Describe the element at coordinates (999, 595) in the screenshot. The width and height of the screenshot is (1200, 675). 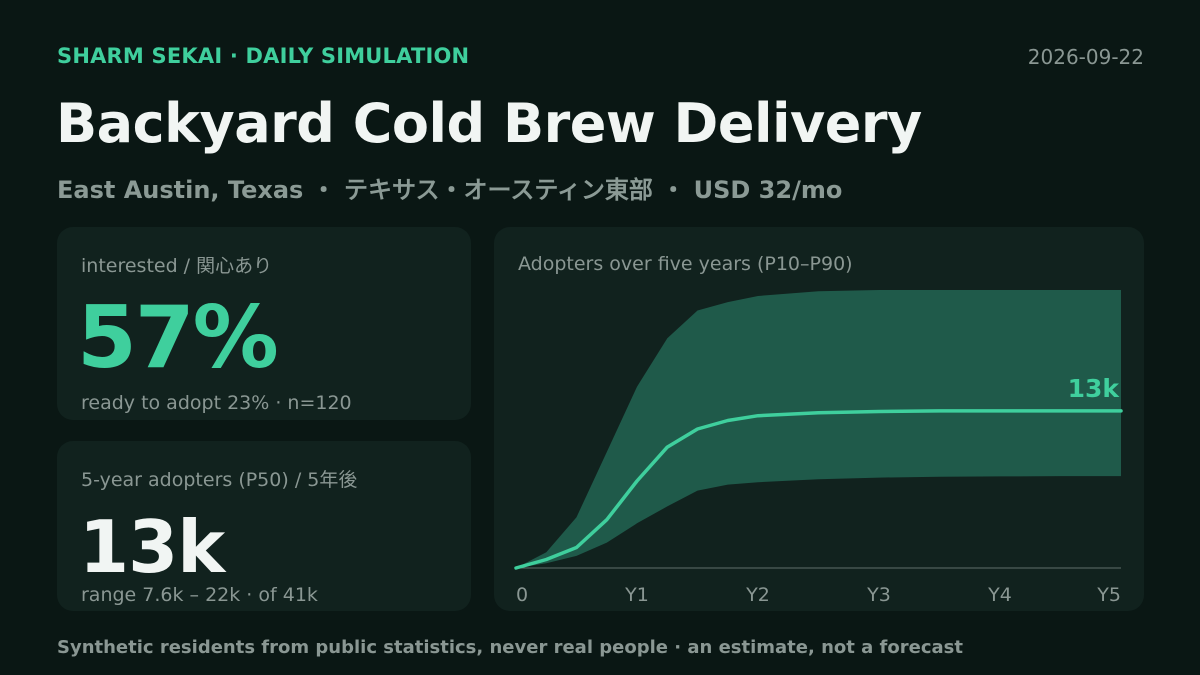
I see `x-tick-label-y4: Y4` at that location.